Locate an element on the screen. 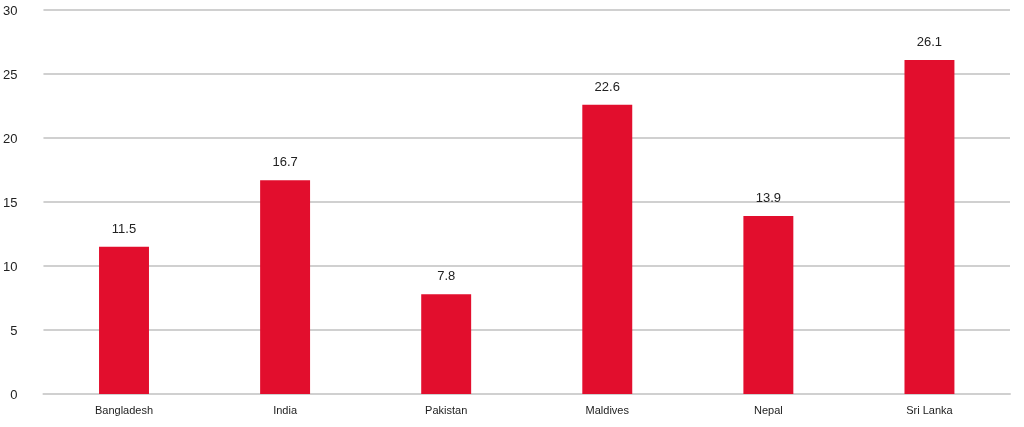 The width and height of the screenshot is (1024, 427). x-tick-label: India is located at coordinates (285, 409).